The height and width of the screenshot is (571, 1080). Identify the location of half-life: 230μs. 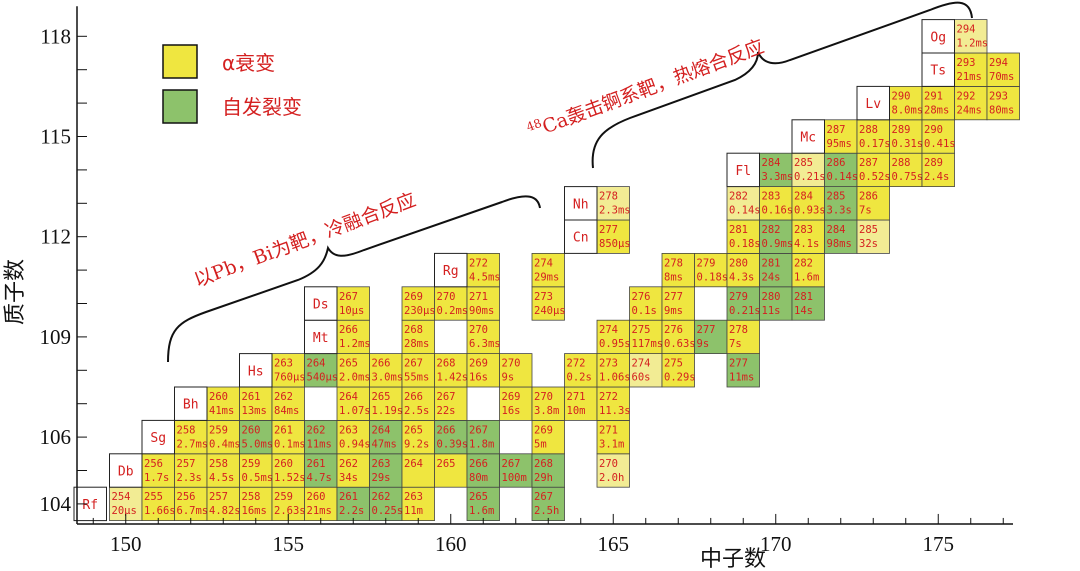
(420, 311).